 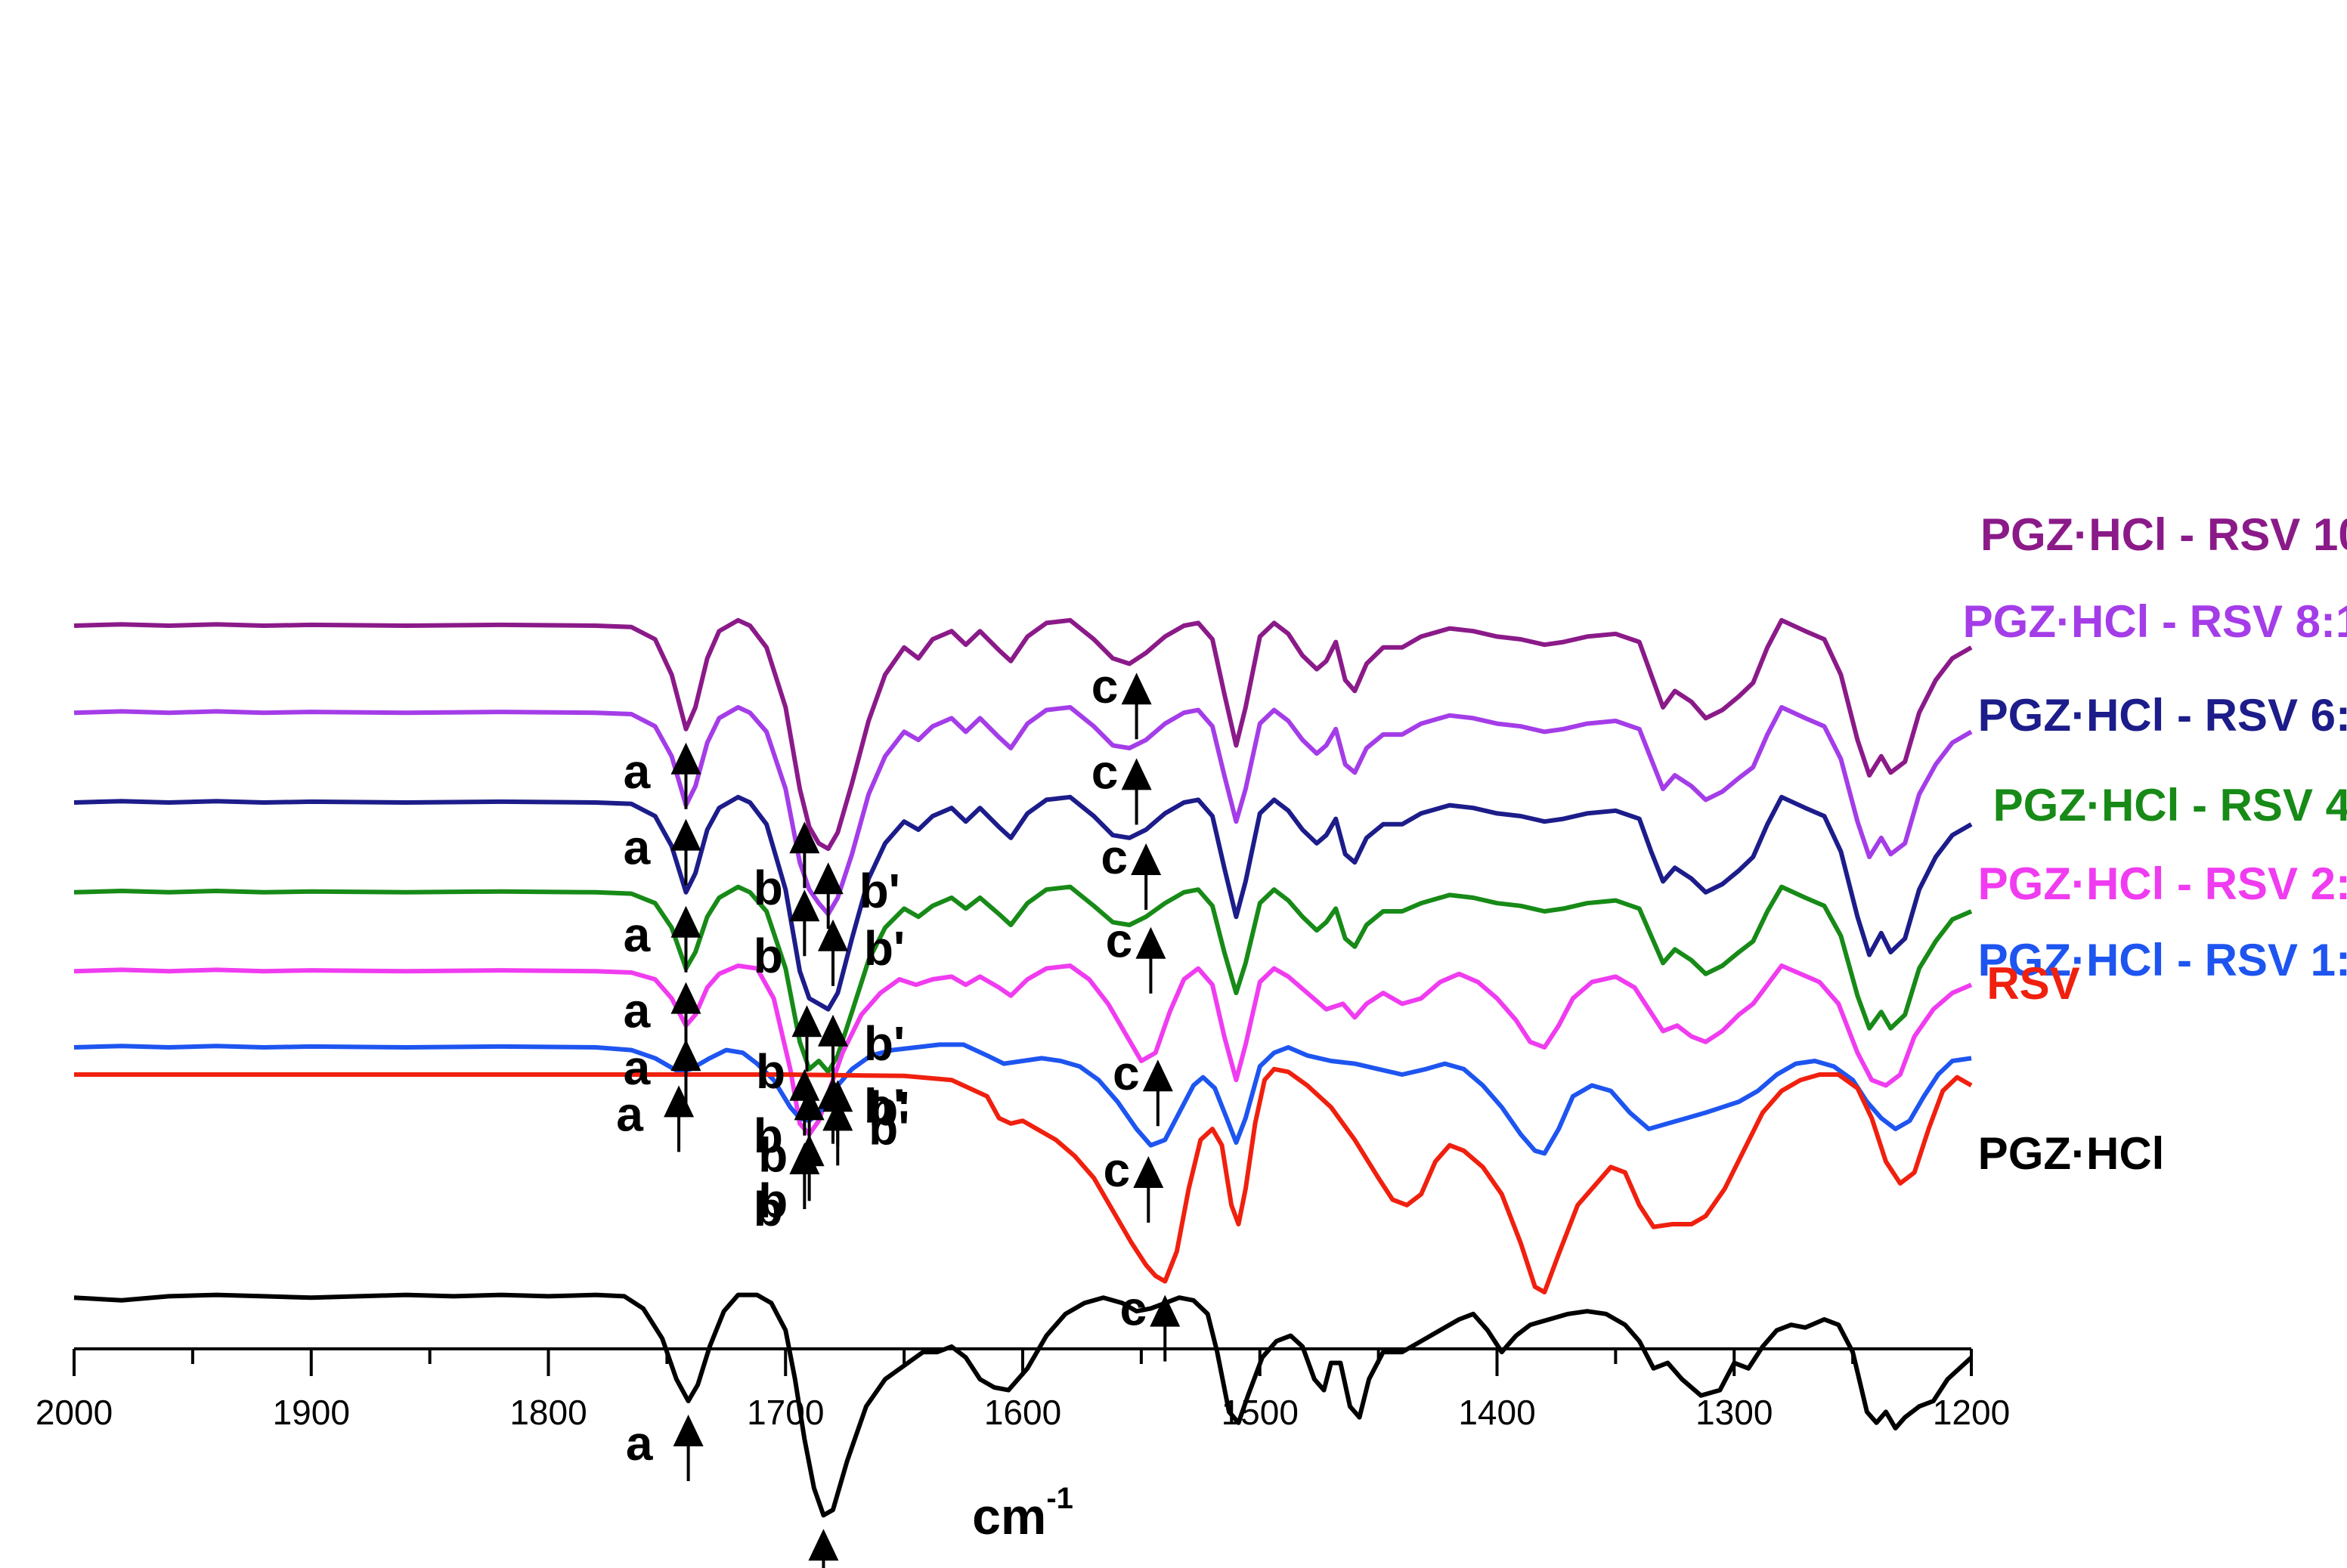 What do you see at coordinates (1734, 1412) in the screenshot?
I see `x-tick-label: 1300` at bounding box center [1734, 1412].